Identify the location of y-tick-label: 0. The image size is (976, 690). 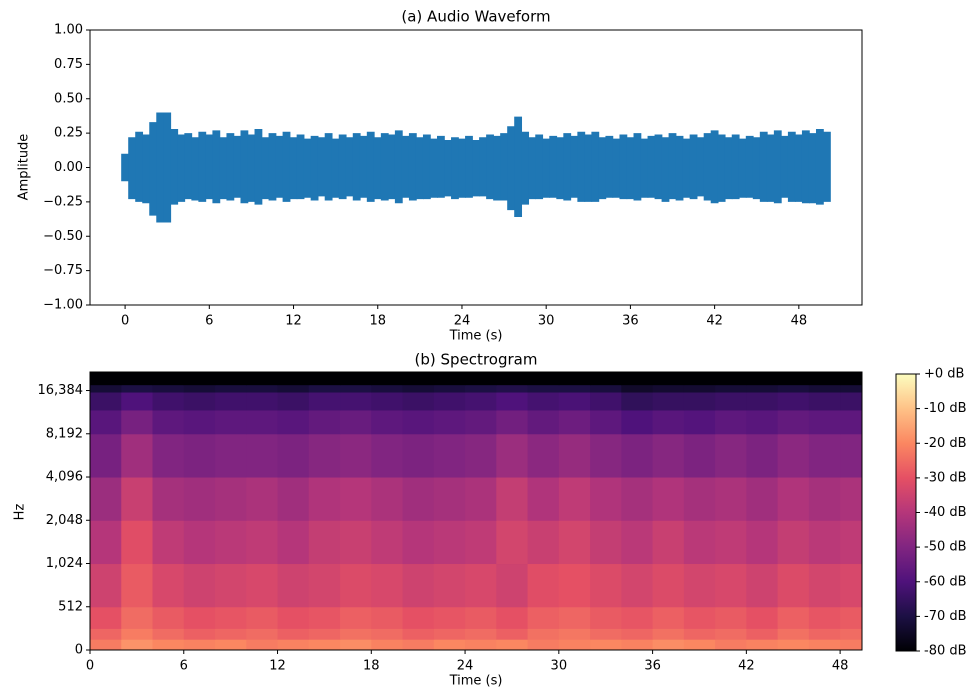
(79, 650).